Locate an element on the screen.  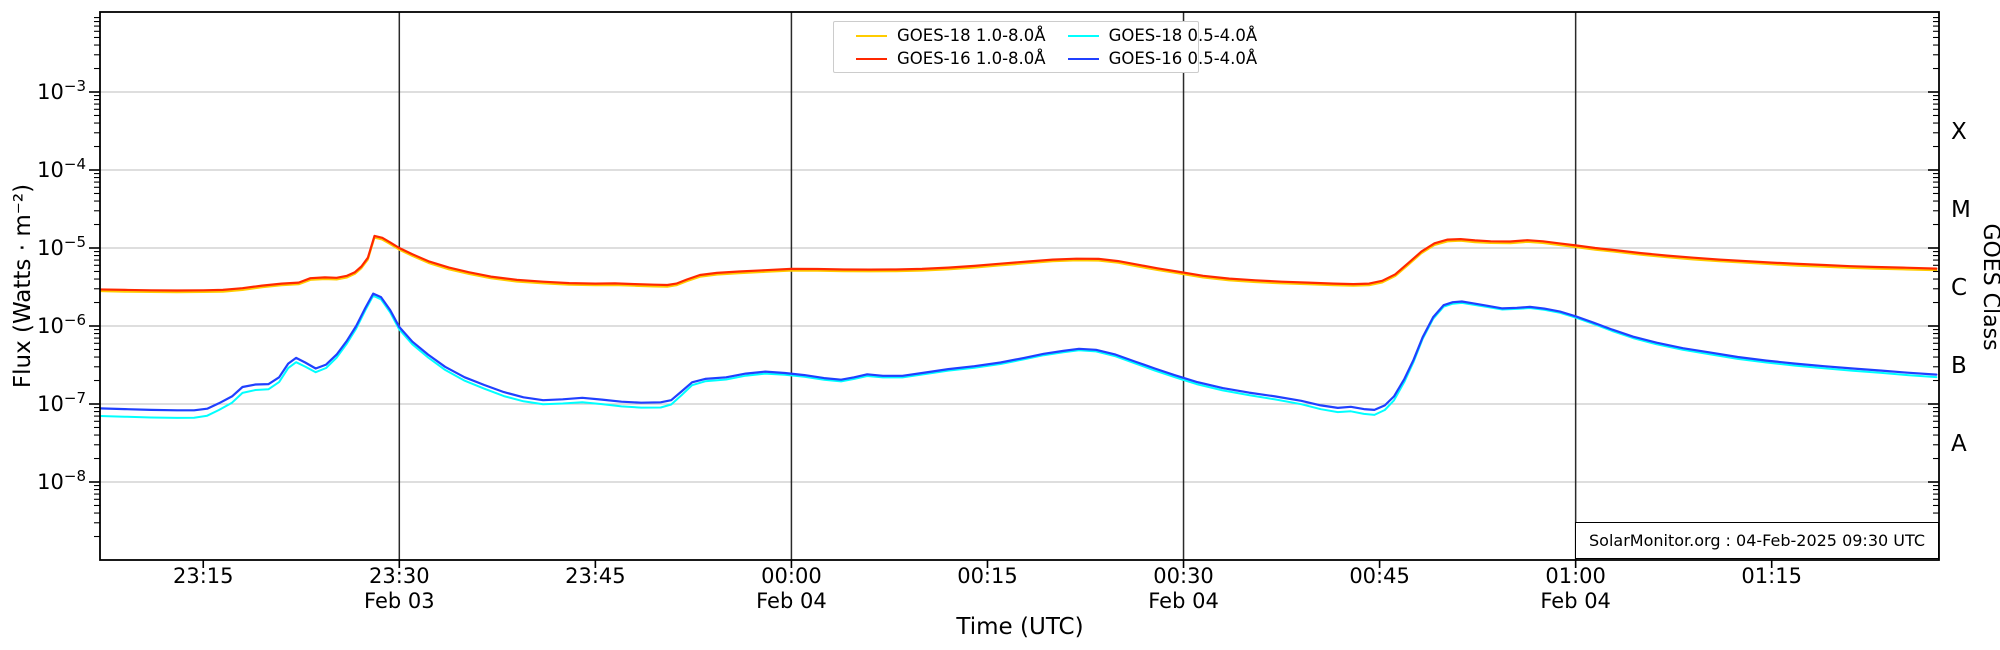
legend-item-goes16-short: GOES-16 0.5-4.0Å is located at coordinates (1162, 59).